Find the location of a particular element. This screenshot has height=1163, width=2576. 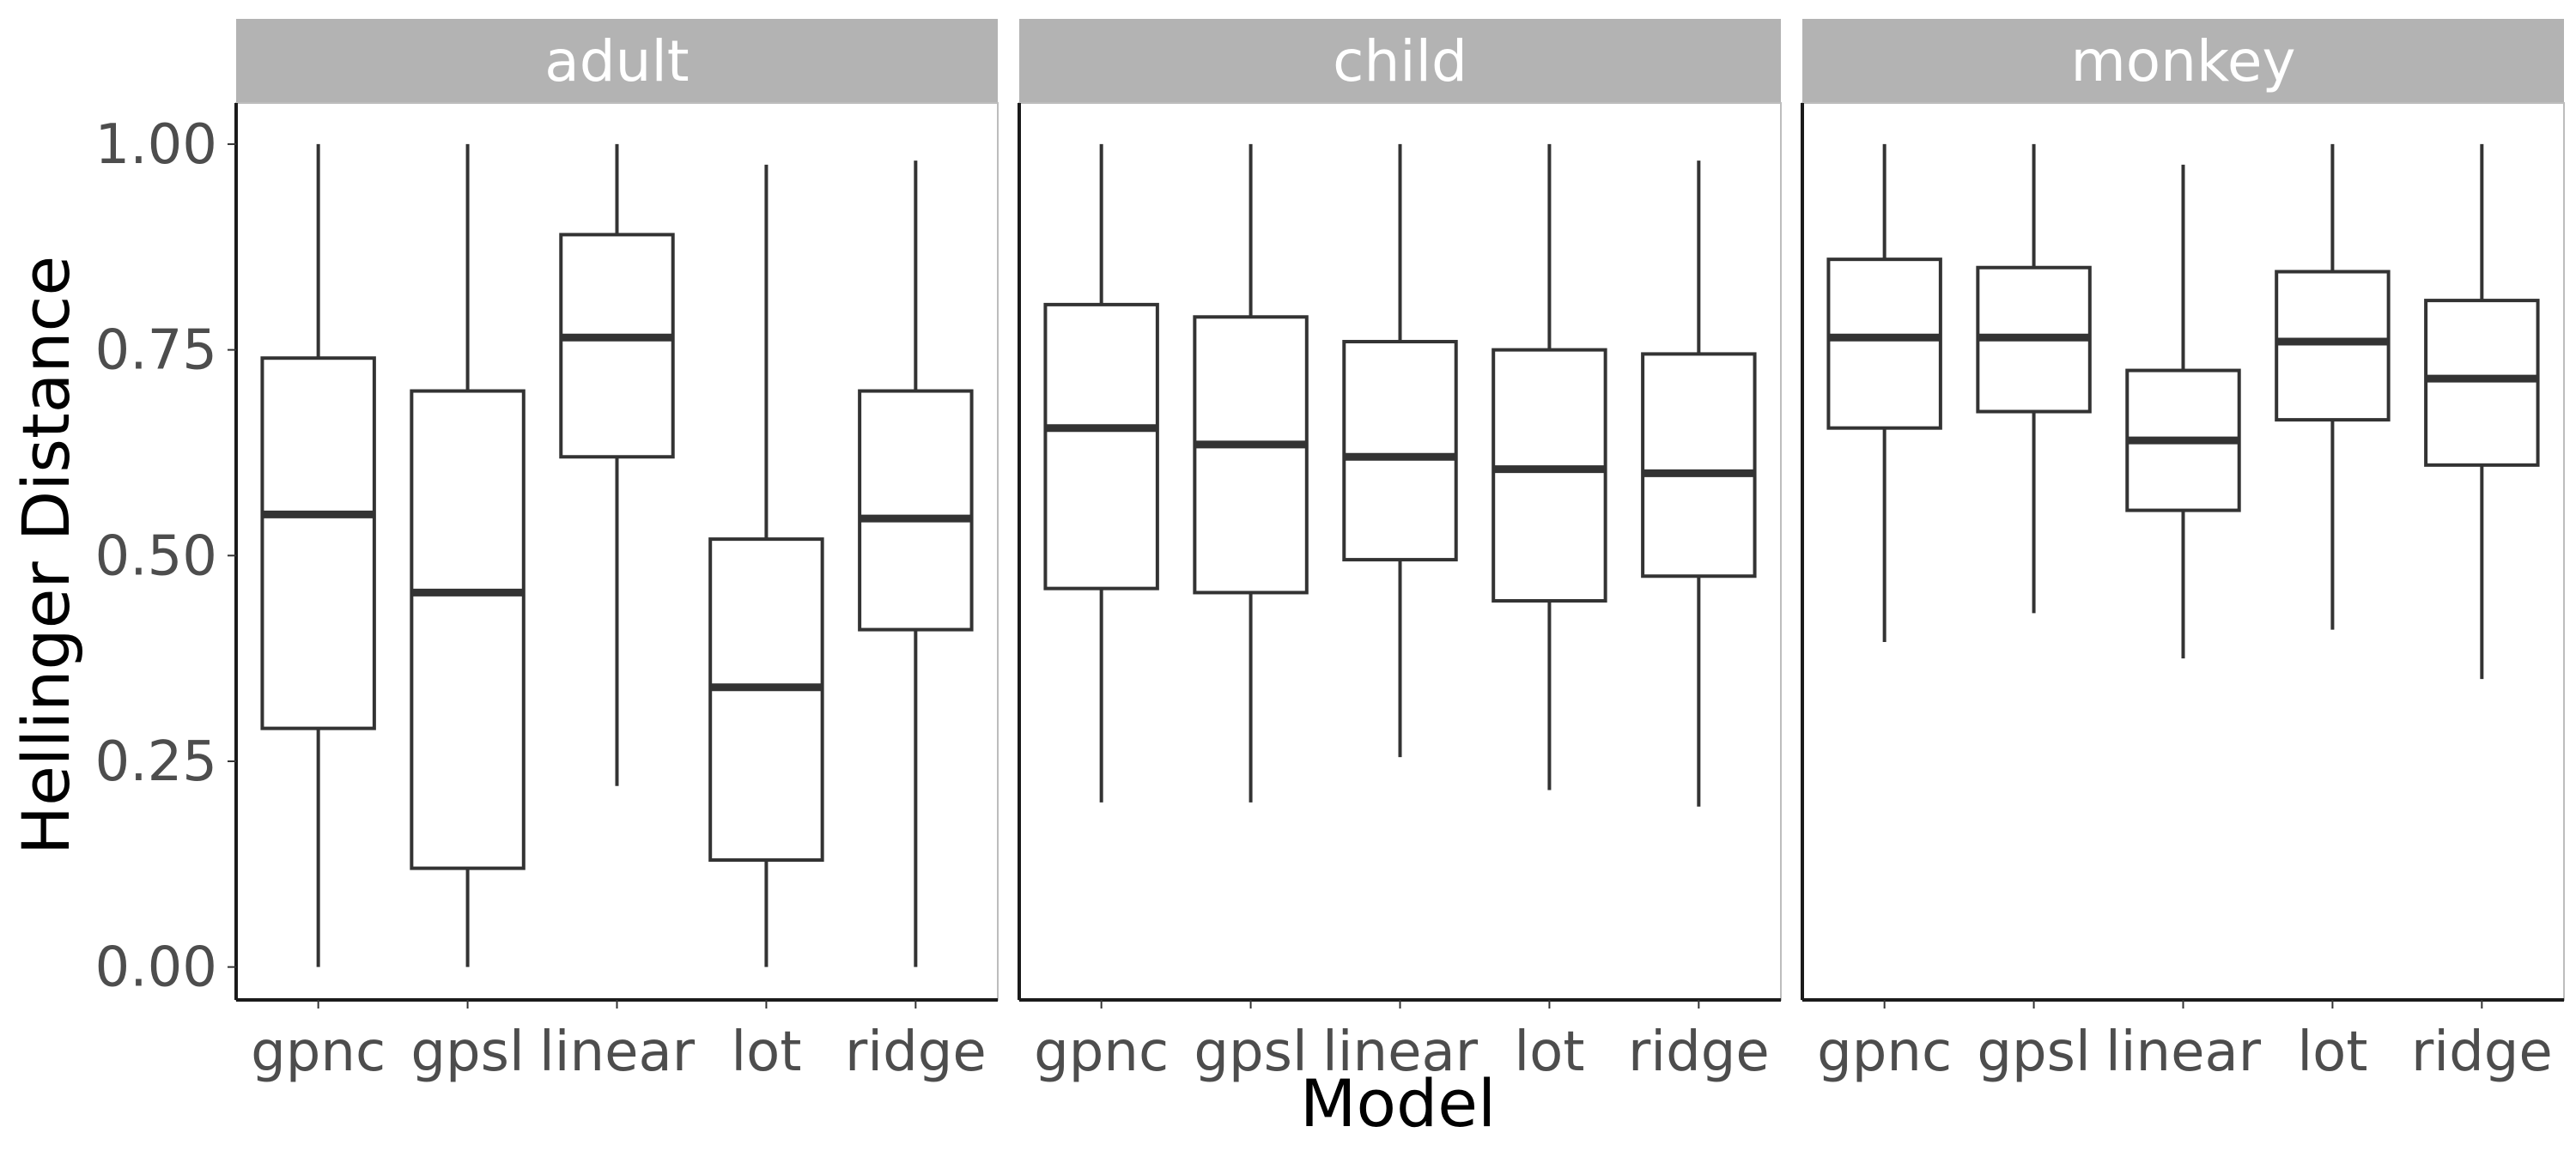

y-tick-label: 0.00 is located at coordinates (156, 968).